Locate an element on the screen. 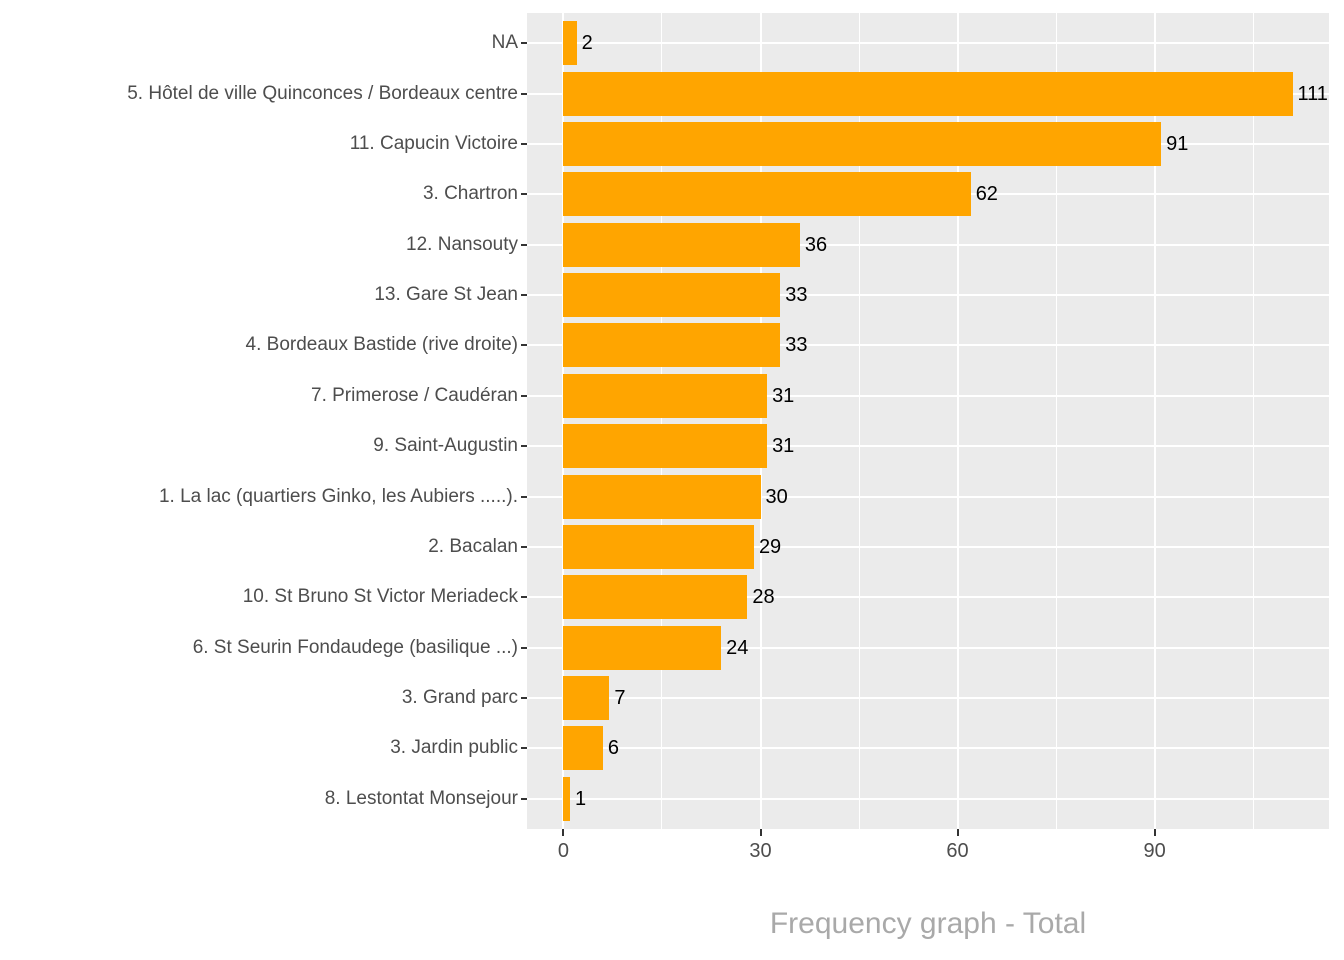 This screenshot has height=960, width=1344. x-tick-label: 0 is located at coordinates (563, 851).